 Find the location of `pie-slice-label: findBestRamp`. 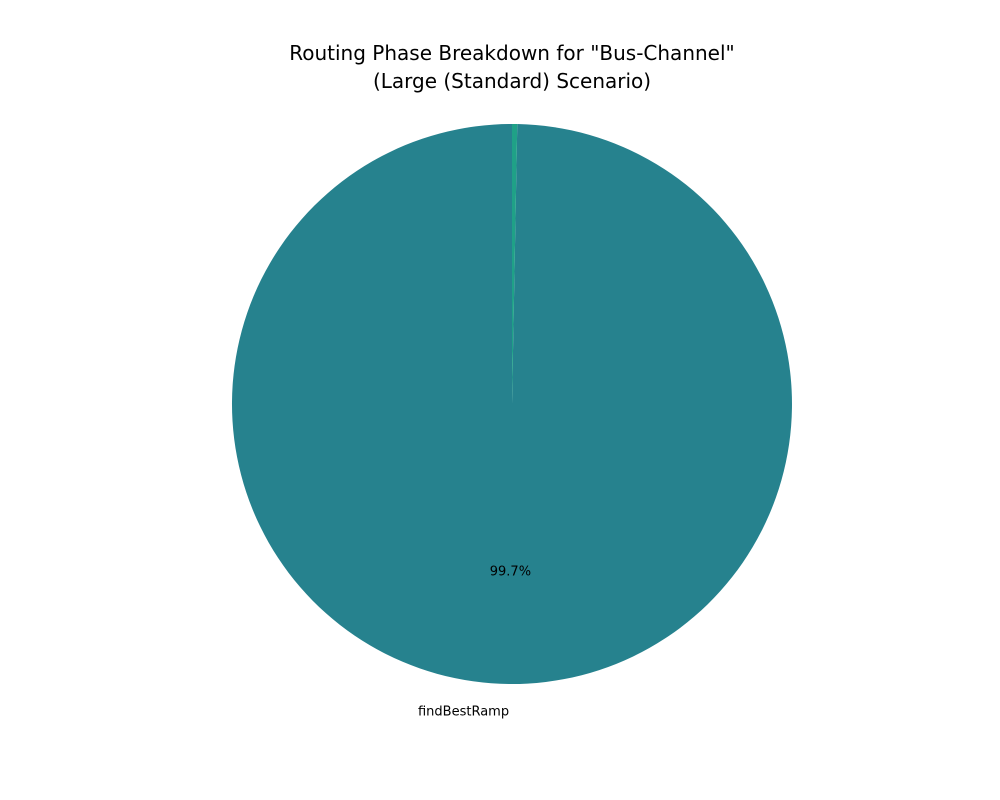

pie-slice-label: findBestRamp is located at coordinates (463, 711).